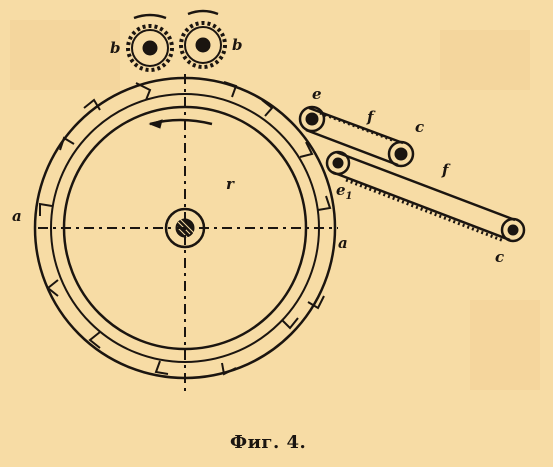  I want to click on label-roller-upper-right: c, so click(419, 127).